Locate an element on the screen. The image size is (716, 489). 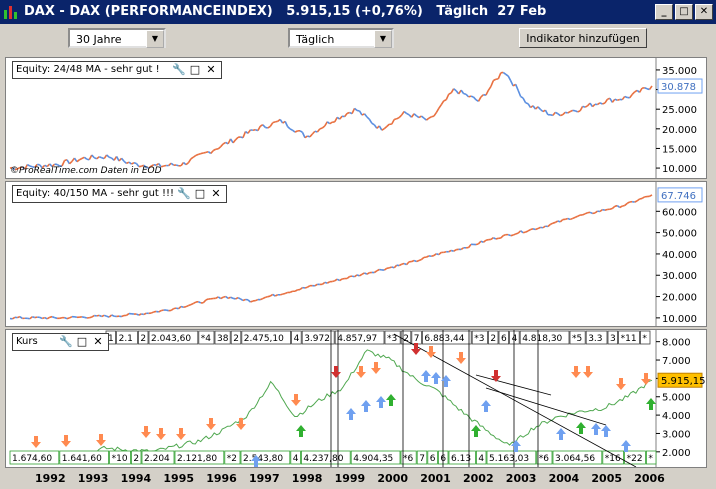
trade-label-box is located at coordinates (596, 337).